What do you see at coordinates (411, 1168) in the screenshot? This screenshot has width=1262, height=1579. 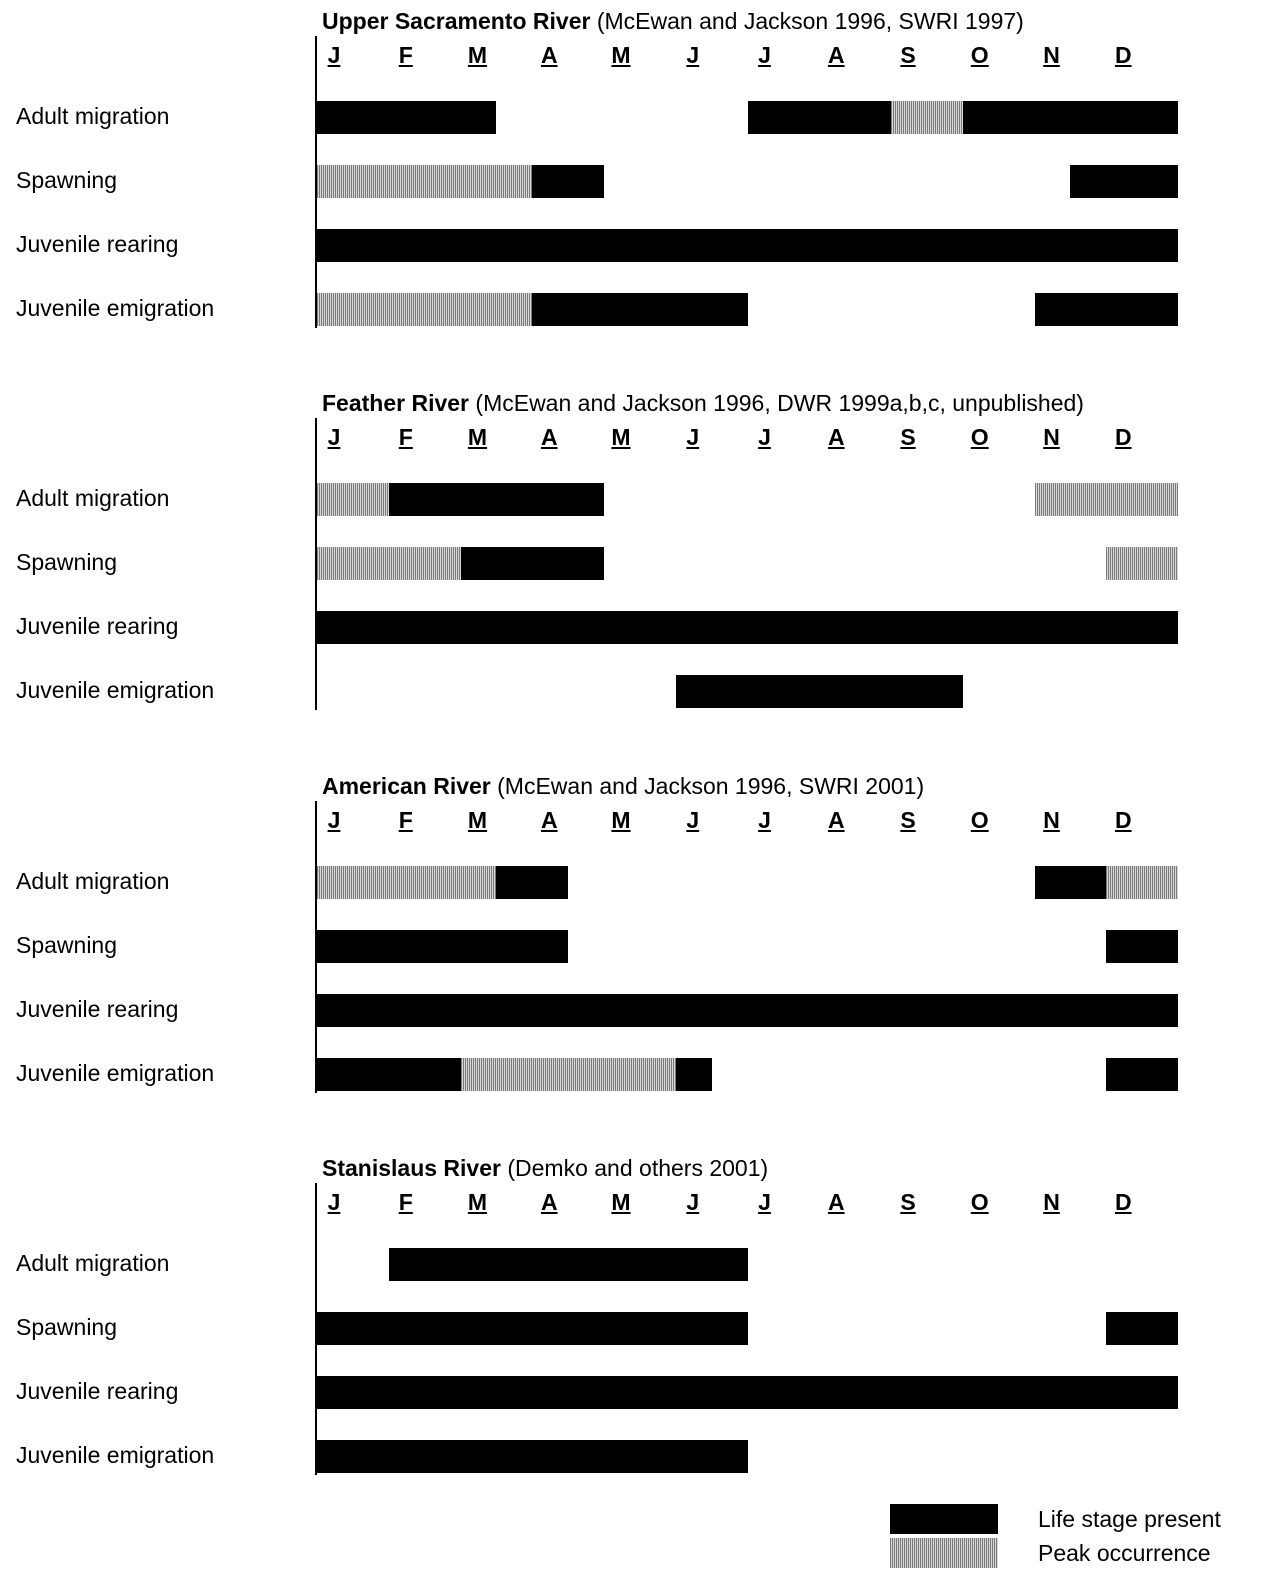 I see `river-name: Stanislaus River` at bounding box center [411, 1168].